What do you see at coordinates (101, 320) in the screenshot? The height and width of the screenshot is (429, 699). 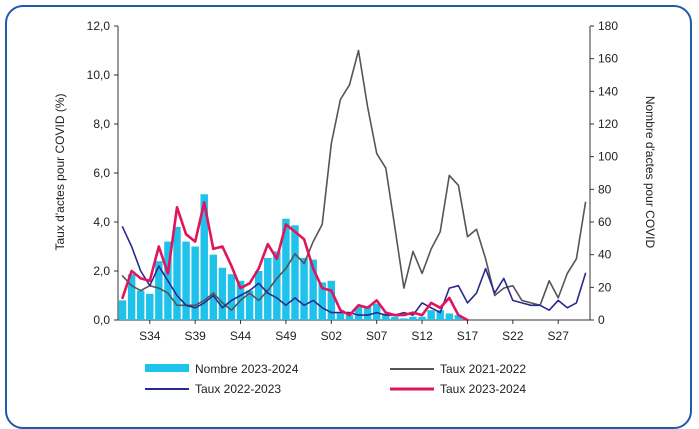 I see `y-left-tick-label: 0,0` at bounding box center [101, 320].